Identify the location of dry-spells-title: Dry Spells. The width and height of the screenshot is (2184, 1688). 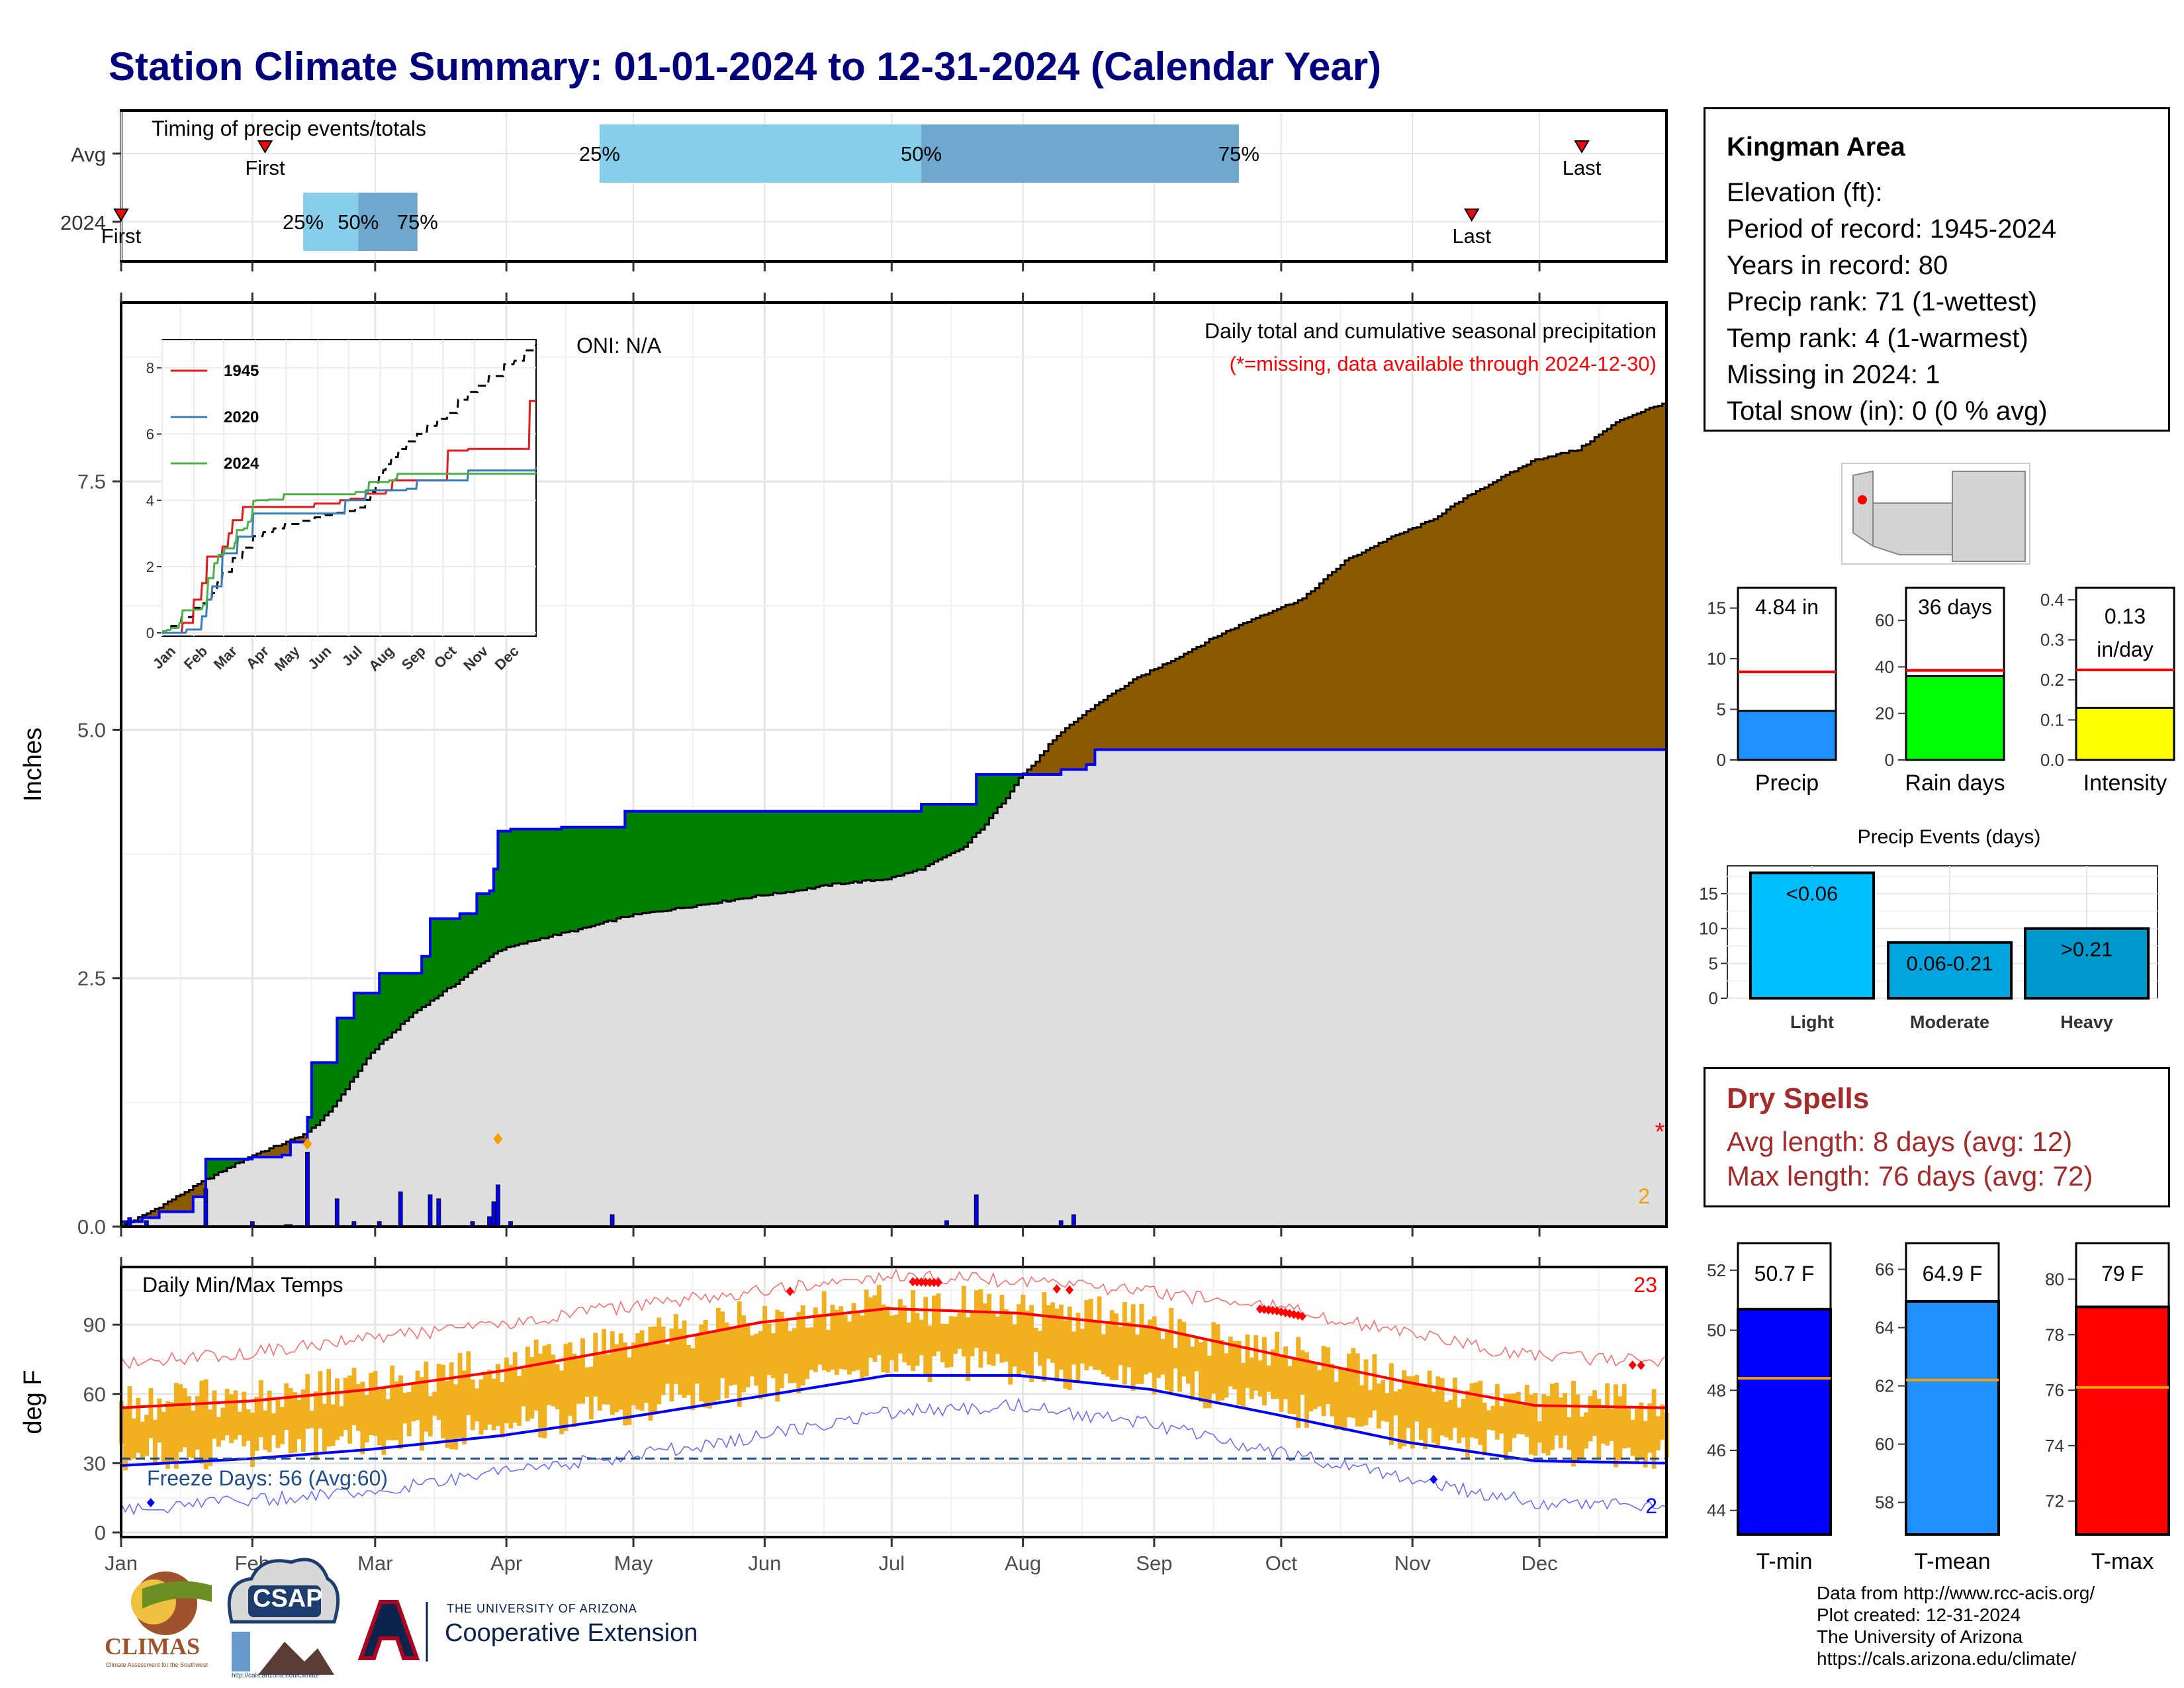
(1798, 1098).